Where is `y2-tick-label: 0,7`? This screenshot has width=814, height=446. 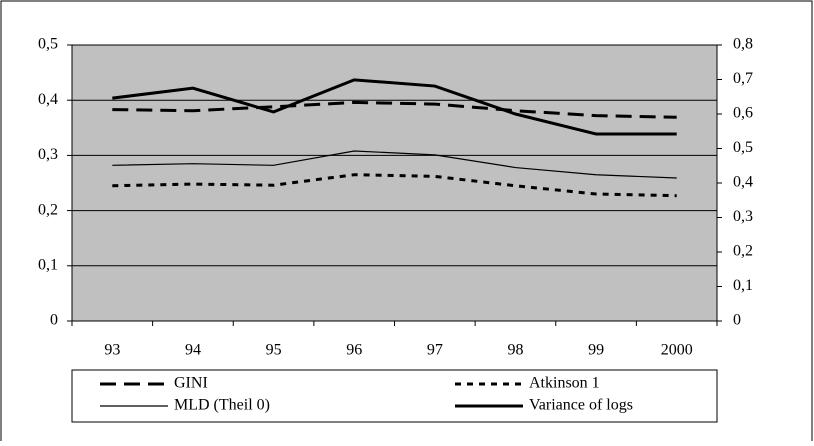
y2-tick-label: 0,7 is located at coordinates (743, 78).